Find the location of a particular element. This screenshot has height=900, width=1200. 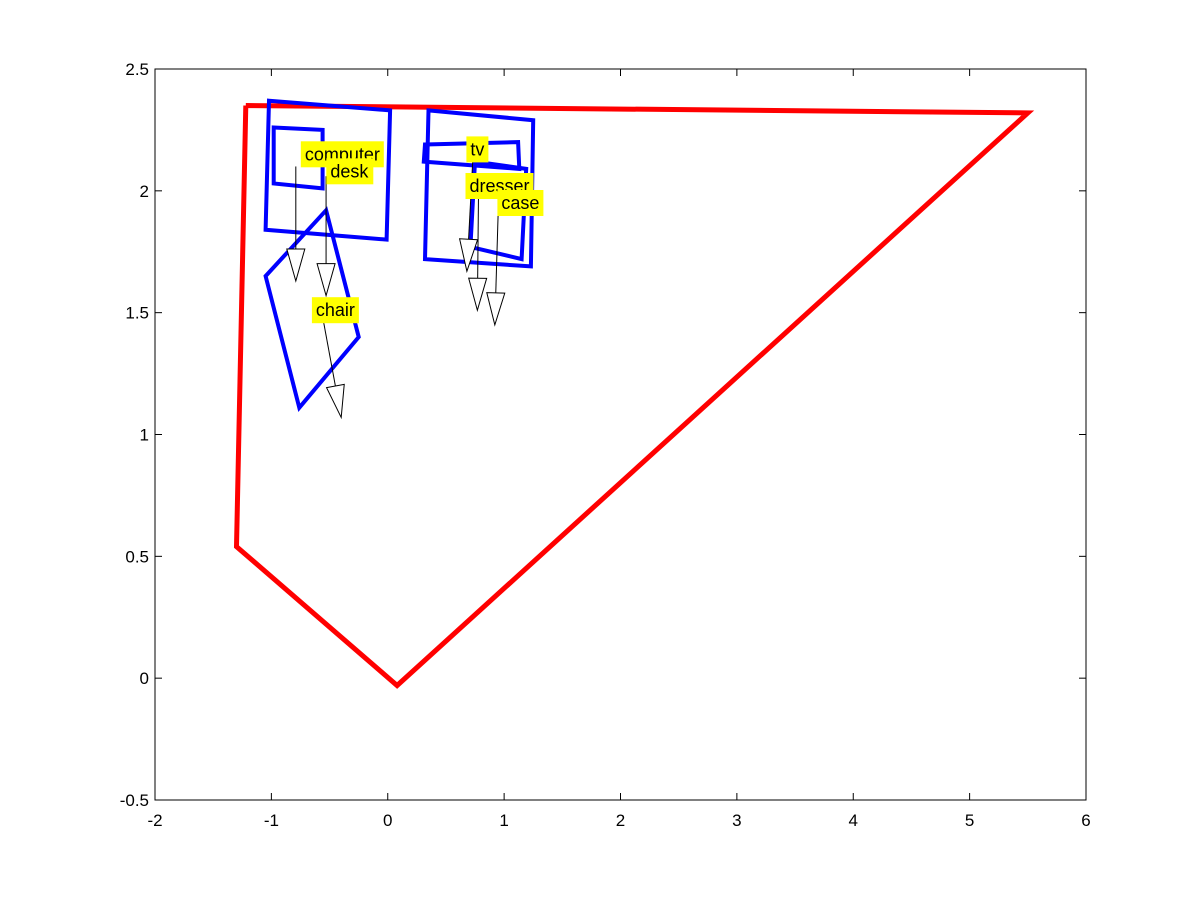

arrow-head-desk is located at coordinates (326, 280).